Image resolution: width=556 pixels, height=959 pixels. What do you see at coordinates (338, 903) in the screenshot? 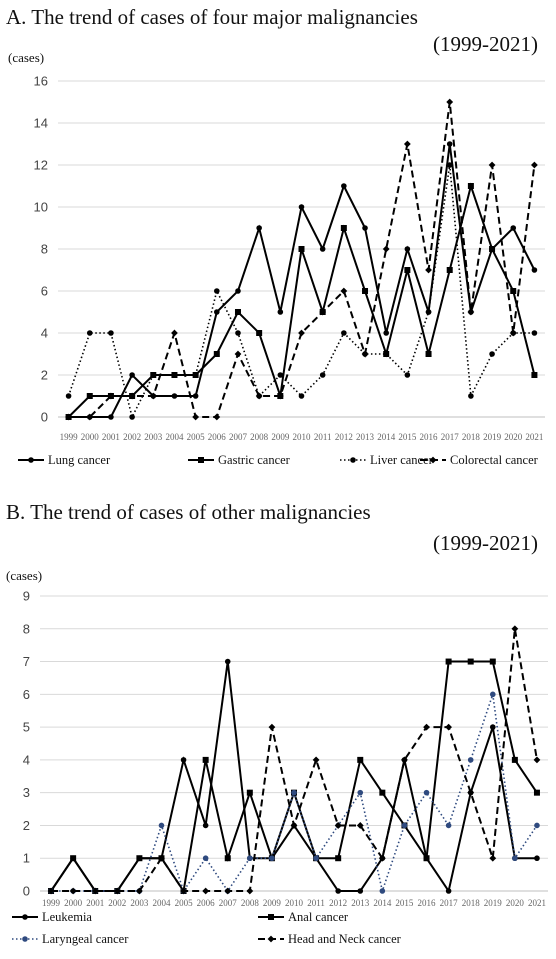
I see `chart-b-x-tick-label: 2012` at bounding box center [338, 903].